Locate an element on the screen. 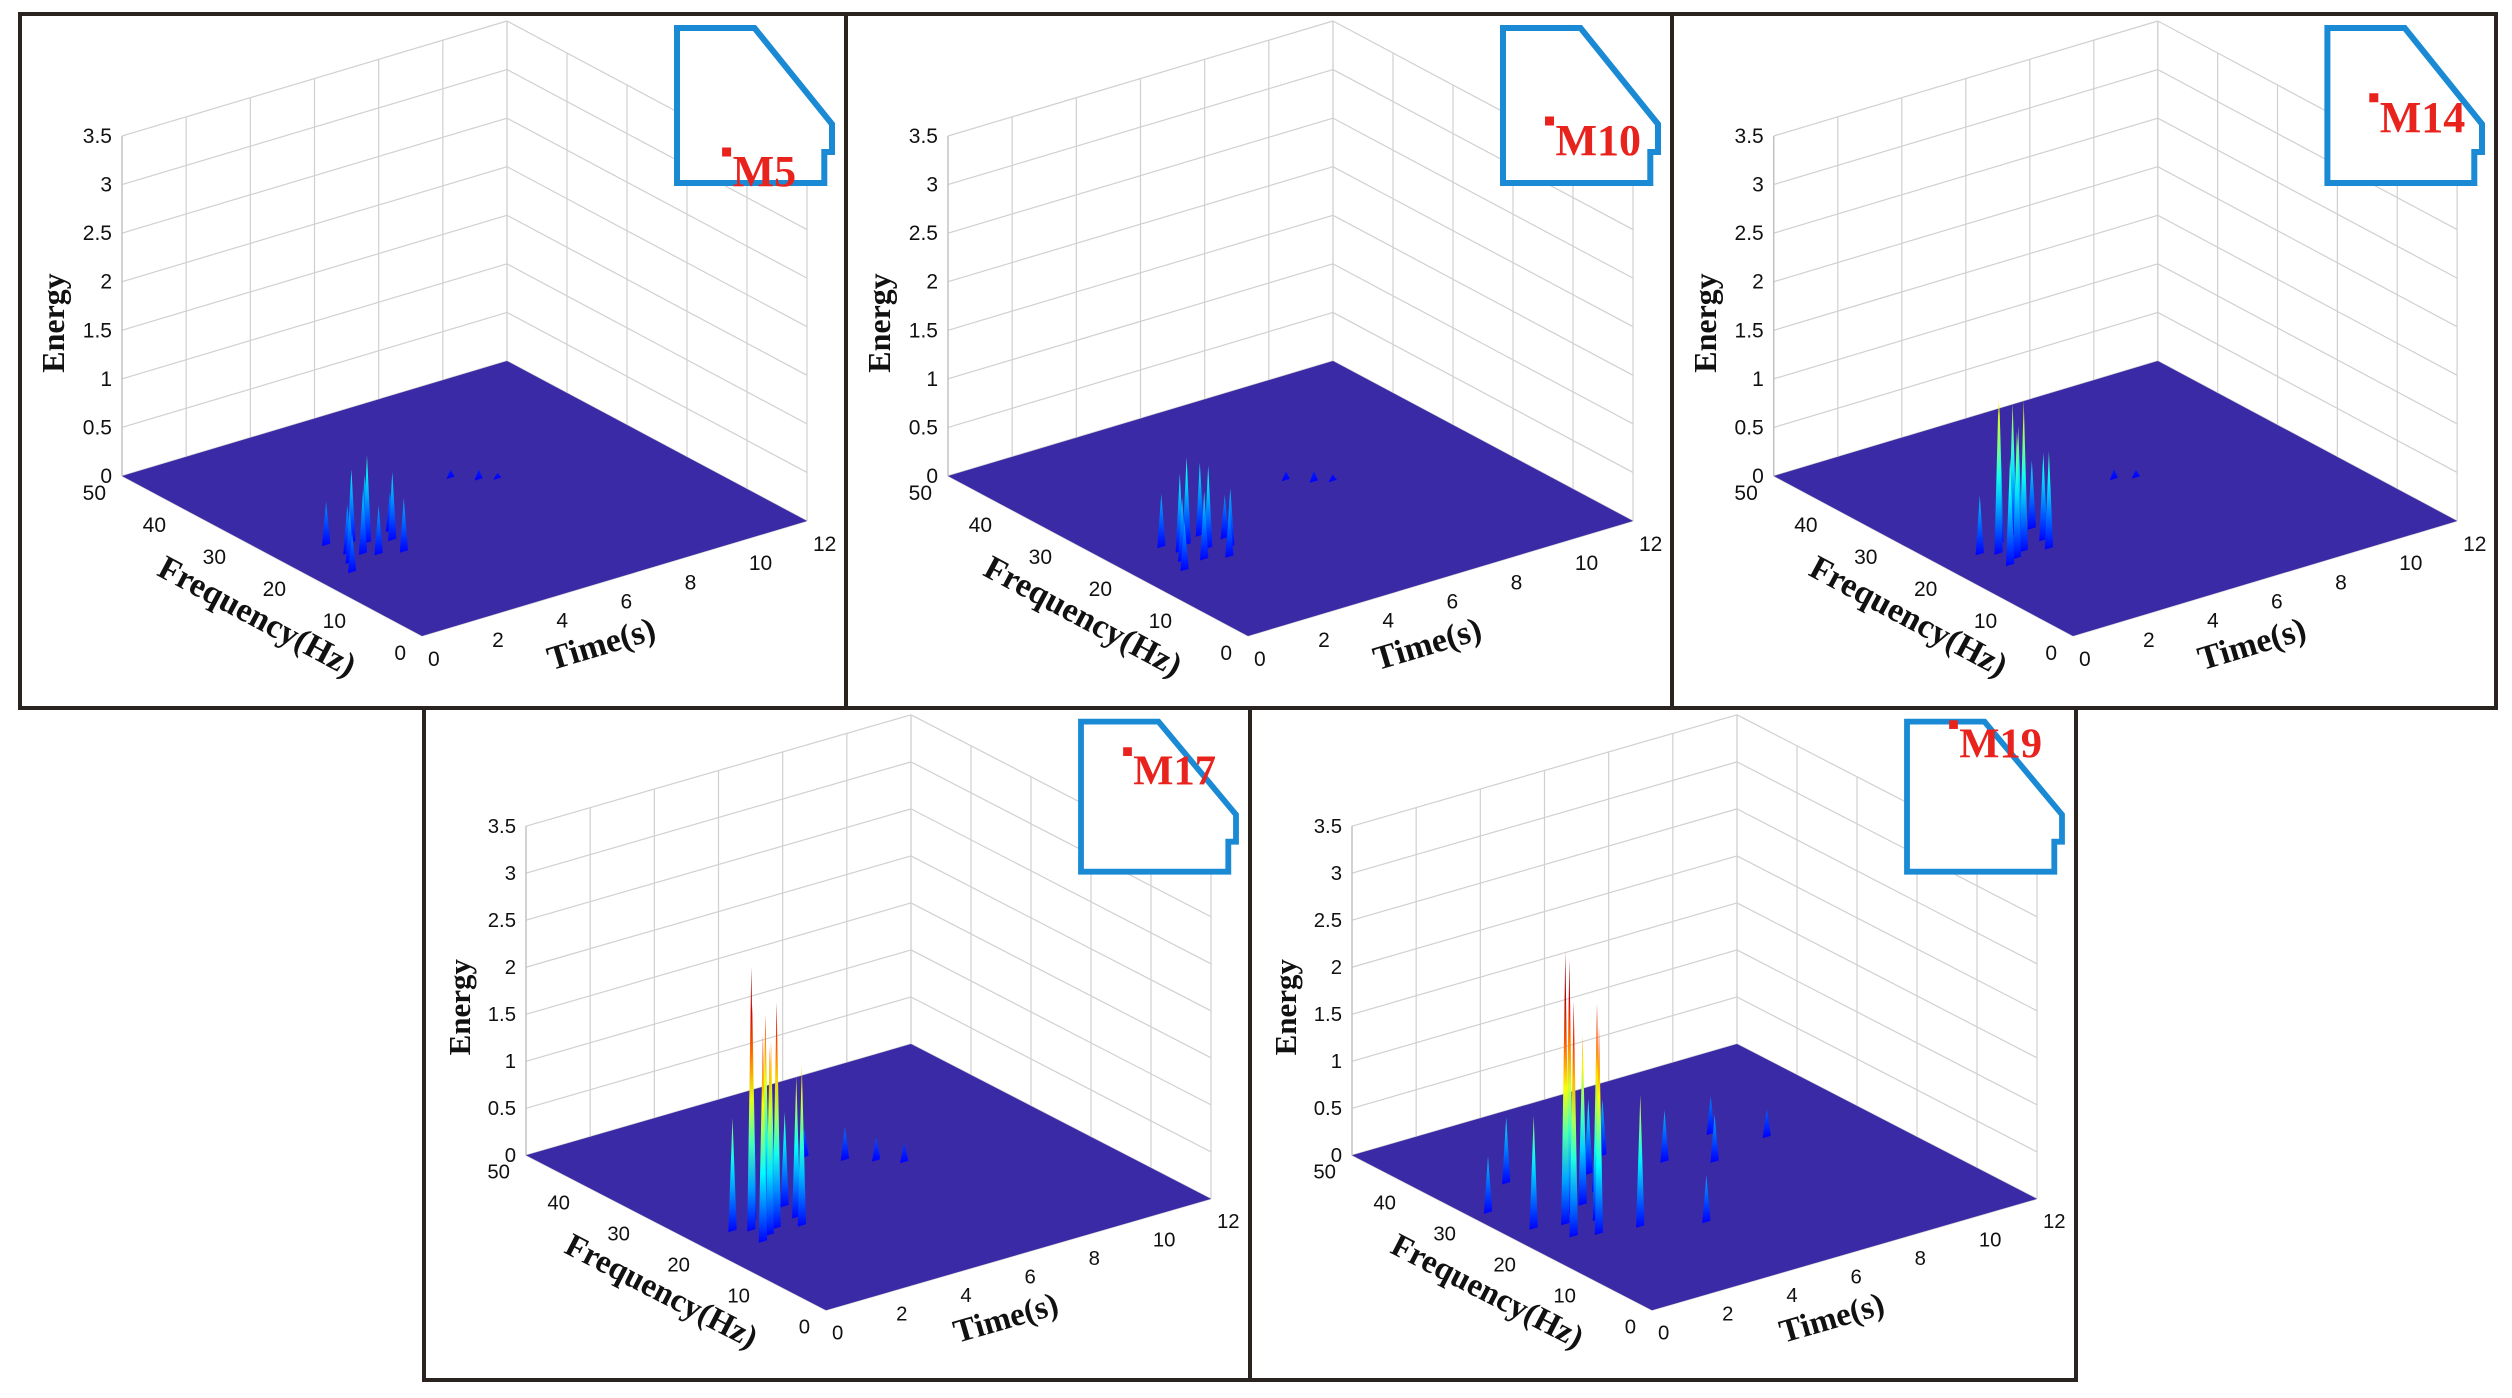 The image size is (2512, 1398). y-tick-label: 20 is located at coordinates (678, 1266).